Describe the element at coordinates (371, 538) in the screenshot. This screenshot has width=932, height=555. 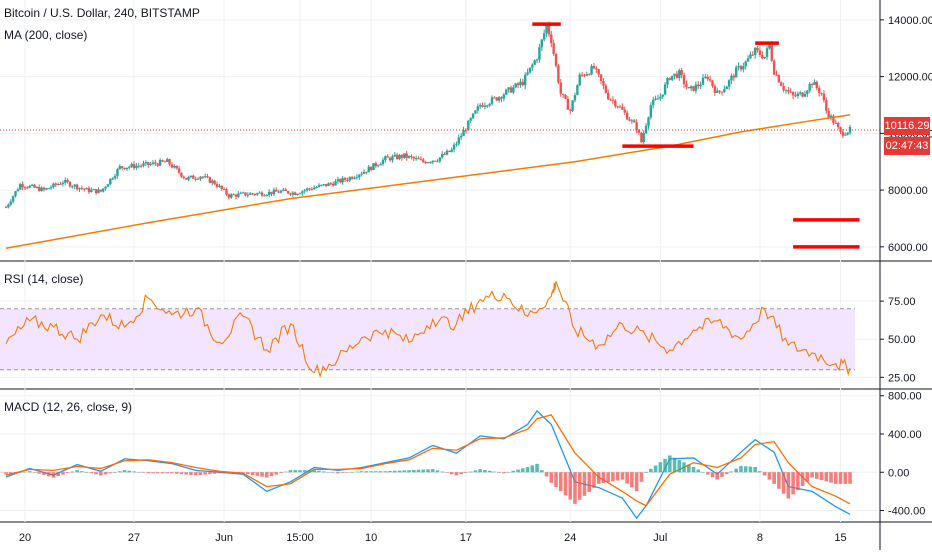
I see `x-tick-label: 10` at that location.